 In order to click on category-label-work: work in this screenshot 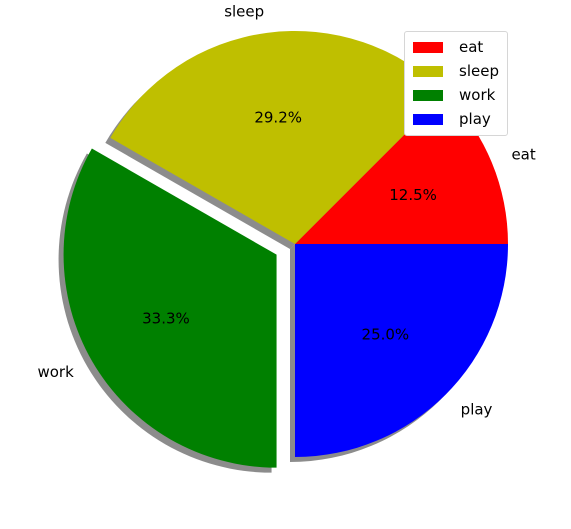, I will do `click(55, 372)`.